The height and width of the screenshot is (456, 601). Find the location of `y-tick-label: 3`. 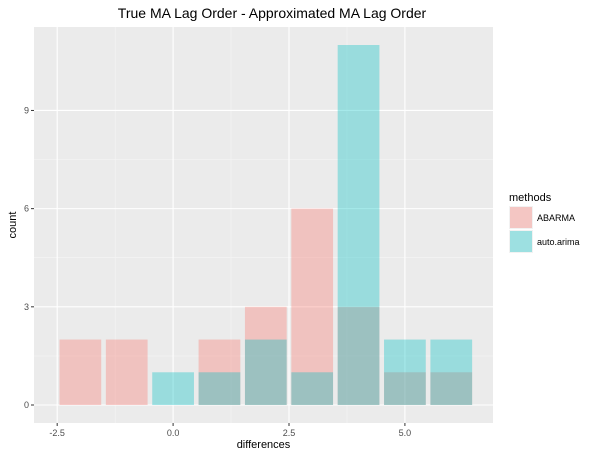

y-tick-label: 3 is located at coordinates (26, 307).